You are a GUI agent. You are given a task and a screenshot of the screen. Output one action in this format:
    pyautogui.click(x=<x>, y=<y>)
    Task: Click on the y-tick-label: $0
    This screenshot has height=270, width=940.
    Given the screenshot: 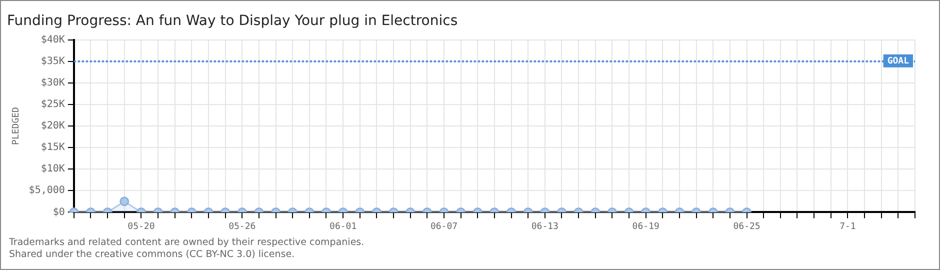 What is the action you would take?
    pyautogui.click(x=58, y=212)
    